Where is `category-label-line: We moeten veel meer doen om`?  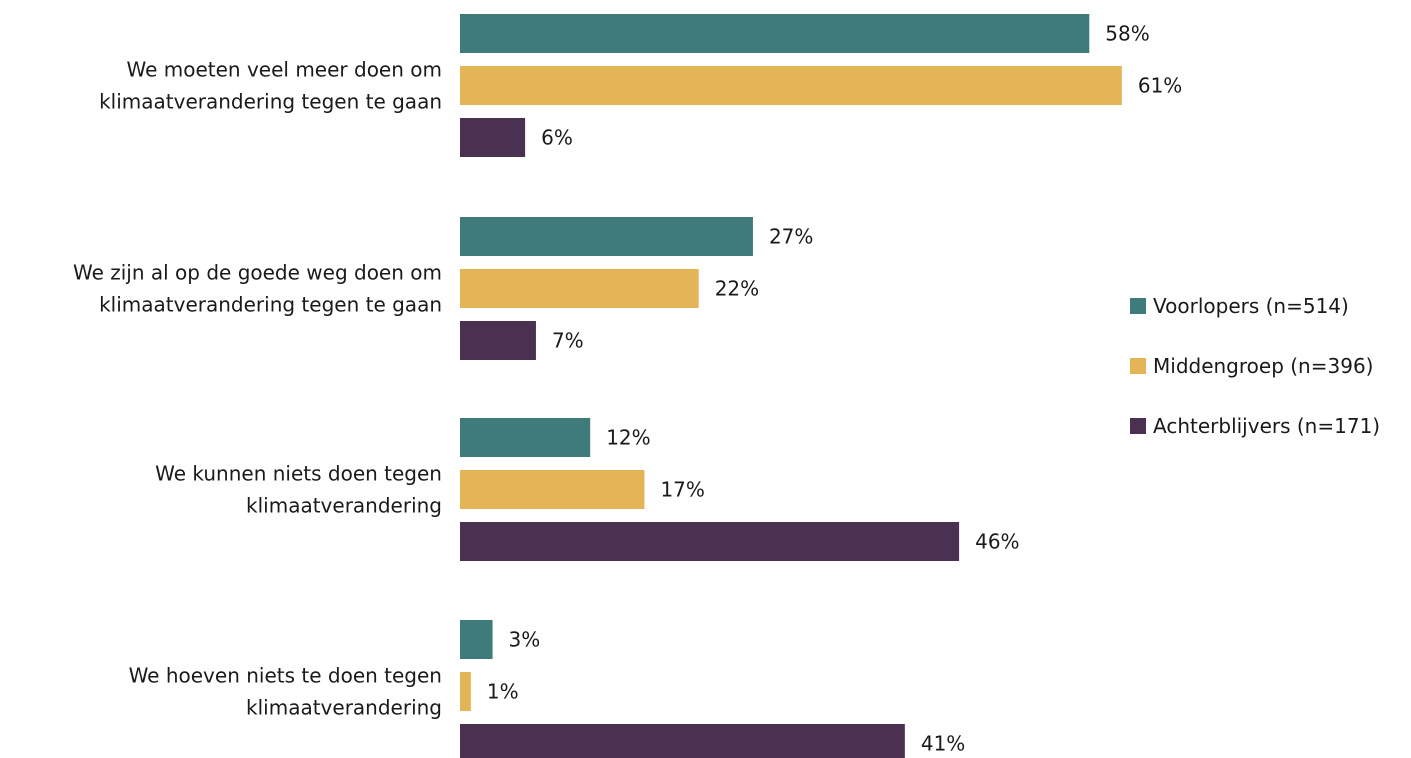 category-label-line: We moeten veel meer doen om is located at coordinates (285, 70).